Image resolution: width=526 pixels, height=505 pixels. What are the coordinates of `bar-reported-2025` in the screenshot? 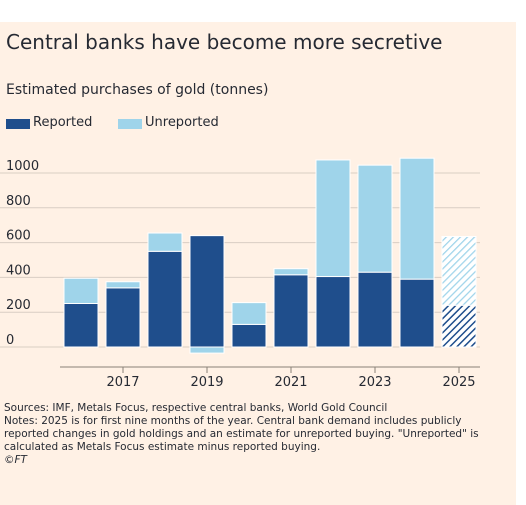 It's located at (459, 326).